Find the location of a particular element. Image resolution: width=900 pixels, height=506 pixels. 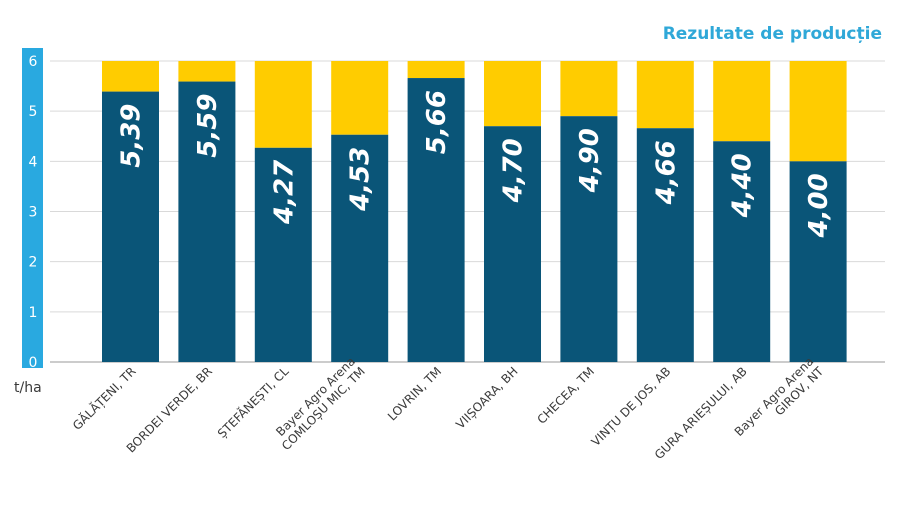

y-axis-ticks: 0 1 2 3 4 5 6 is located at coordinates (33, 212).